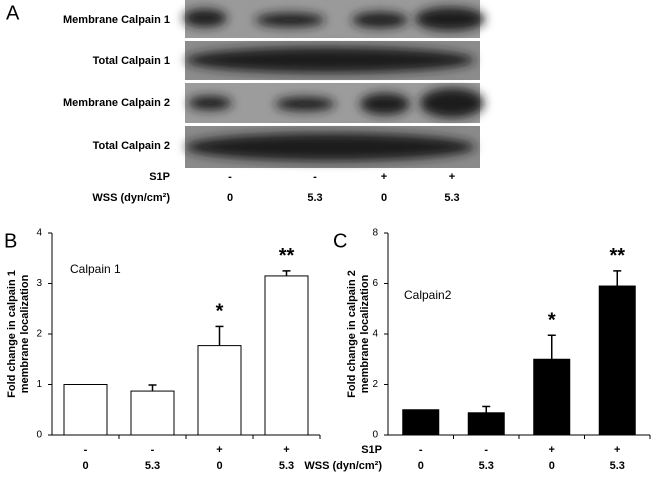  I want to click on y-axis-label: Fold change in calpain 1, so click(12, 334).